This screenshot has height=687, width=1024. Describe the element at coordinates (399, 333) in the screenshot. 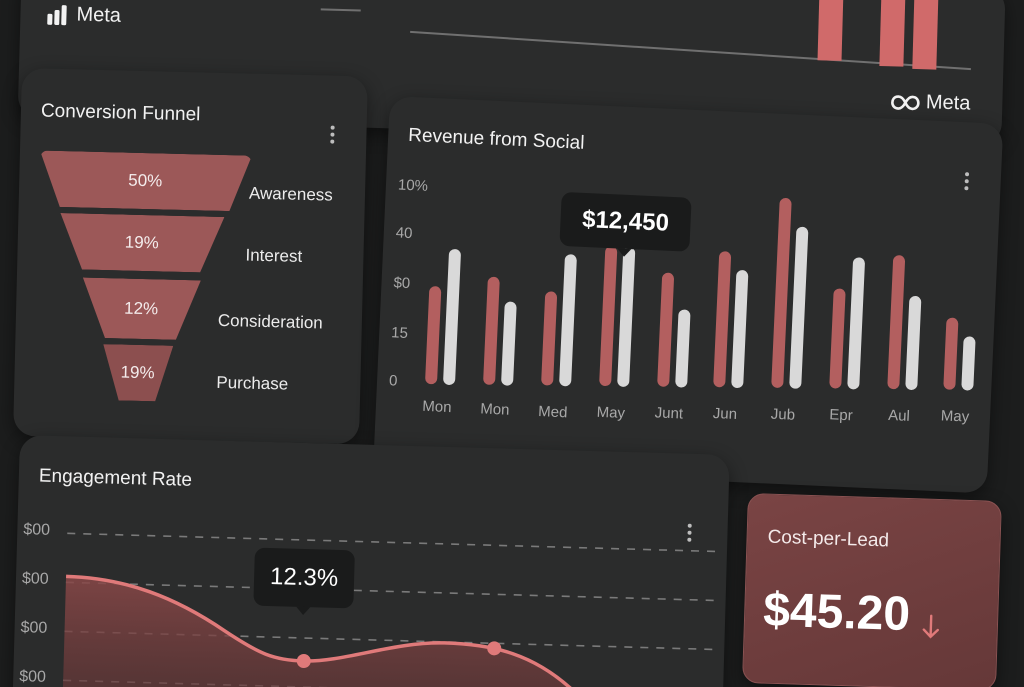

I see `y-tick: 15` at that location.